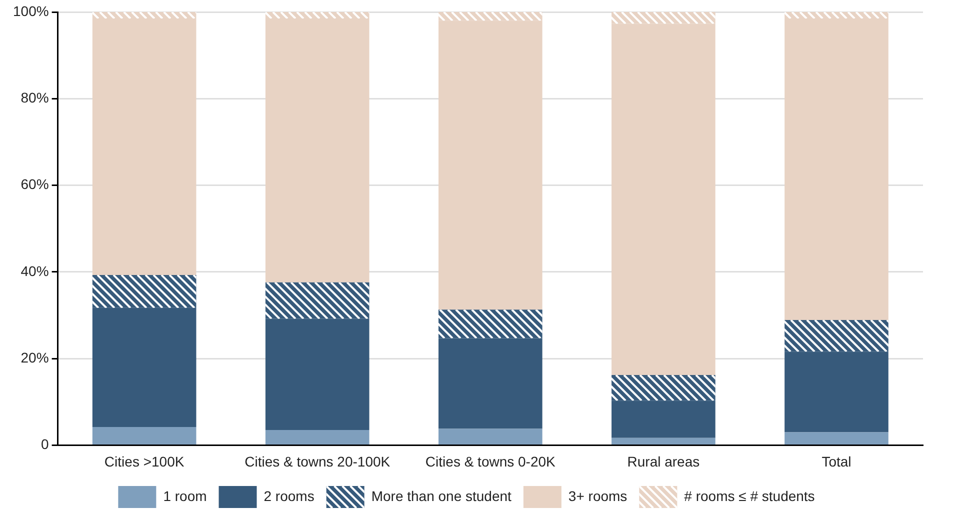  What do you see at coordinates (144, 461) in the screenshot?
I see `x-tick-label: Cities >100K` at bounding box center [144, 461].